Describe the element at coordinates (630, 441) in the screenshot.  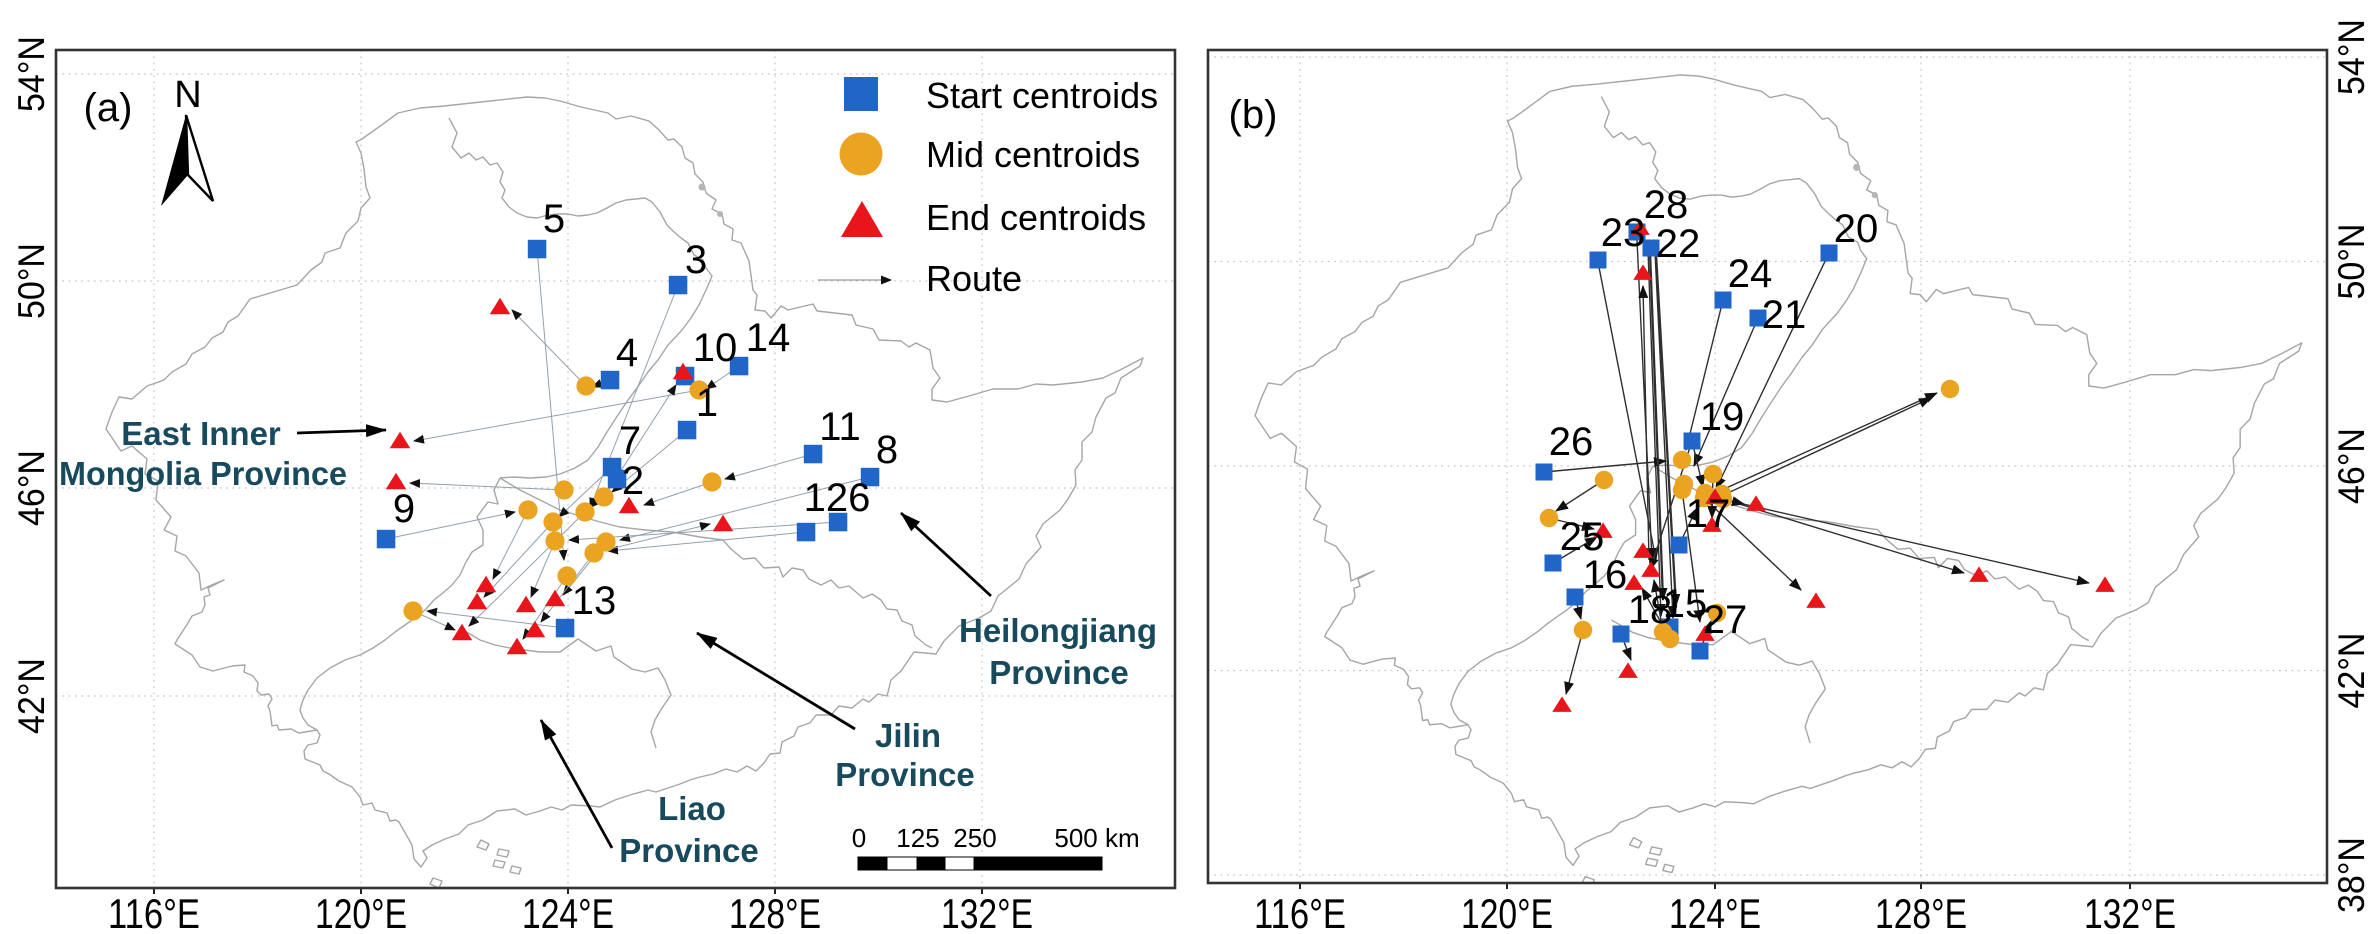
I see `svg-text: 7` at that location.